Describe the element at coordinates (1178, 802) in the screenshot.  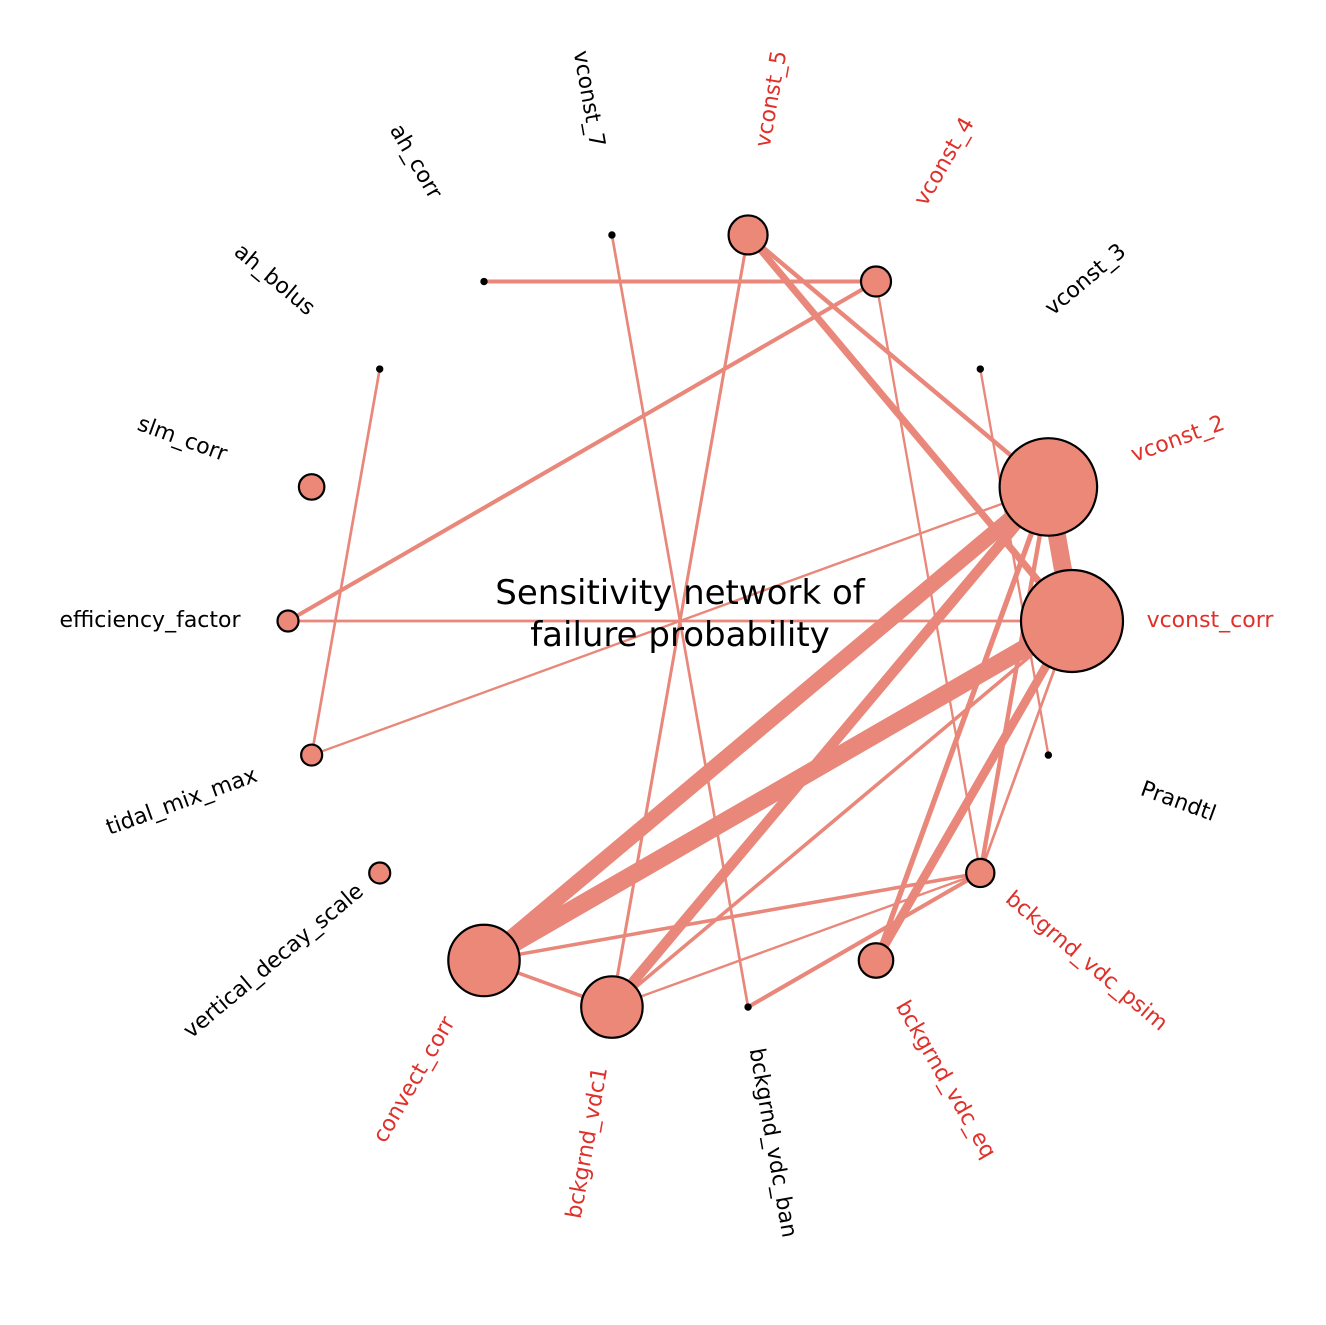
I see `label-prandtl: Prandtl` at that location.